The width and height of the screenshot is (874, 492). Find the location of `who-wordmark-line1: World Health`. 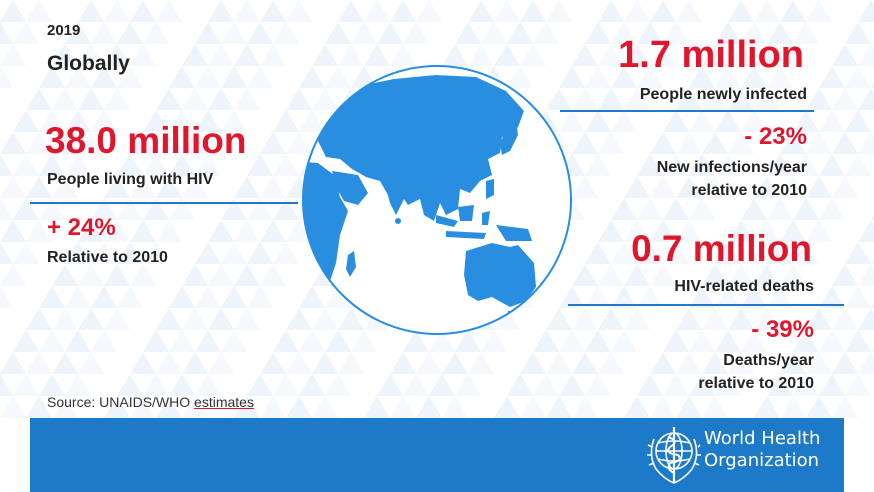

who-wordmark-line1: World Health is located at coordinates (762, 438).